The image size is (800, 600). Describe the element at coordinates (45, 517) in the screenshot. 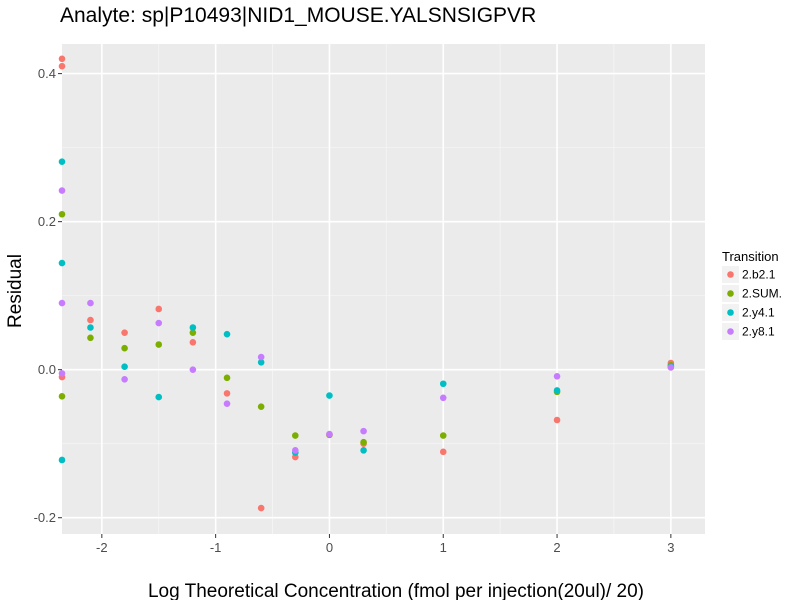

I see `y-tick-label: -0.2` at that location.